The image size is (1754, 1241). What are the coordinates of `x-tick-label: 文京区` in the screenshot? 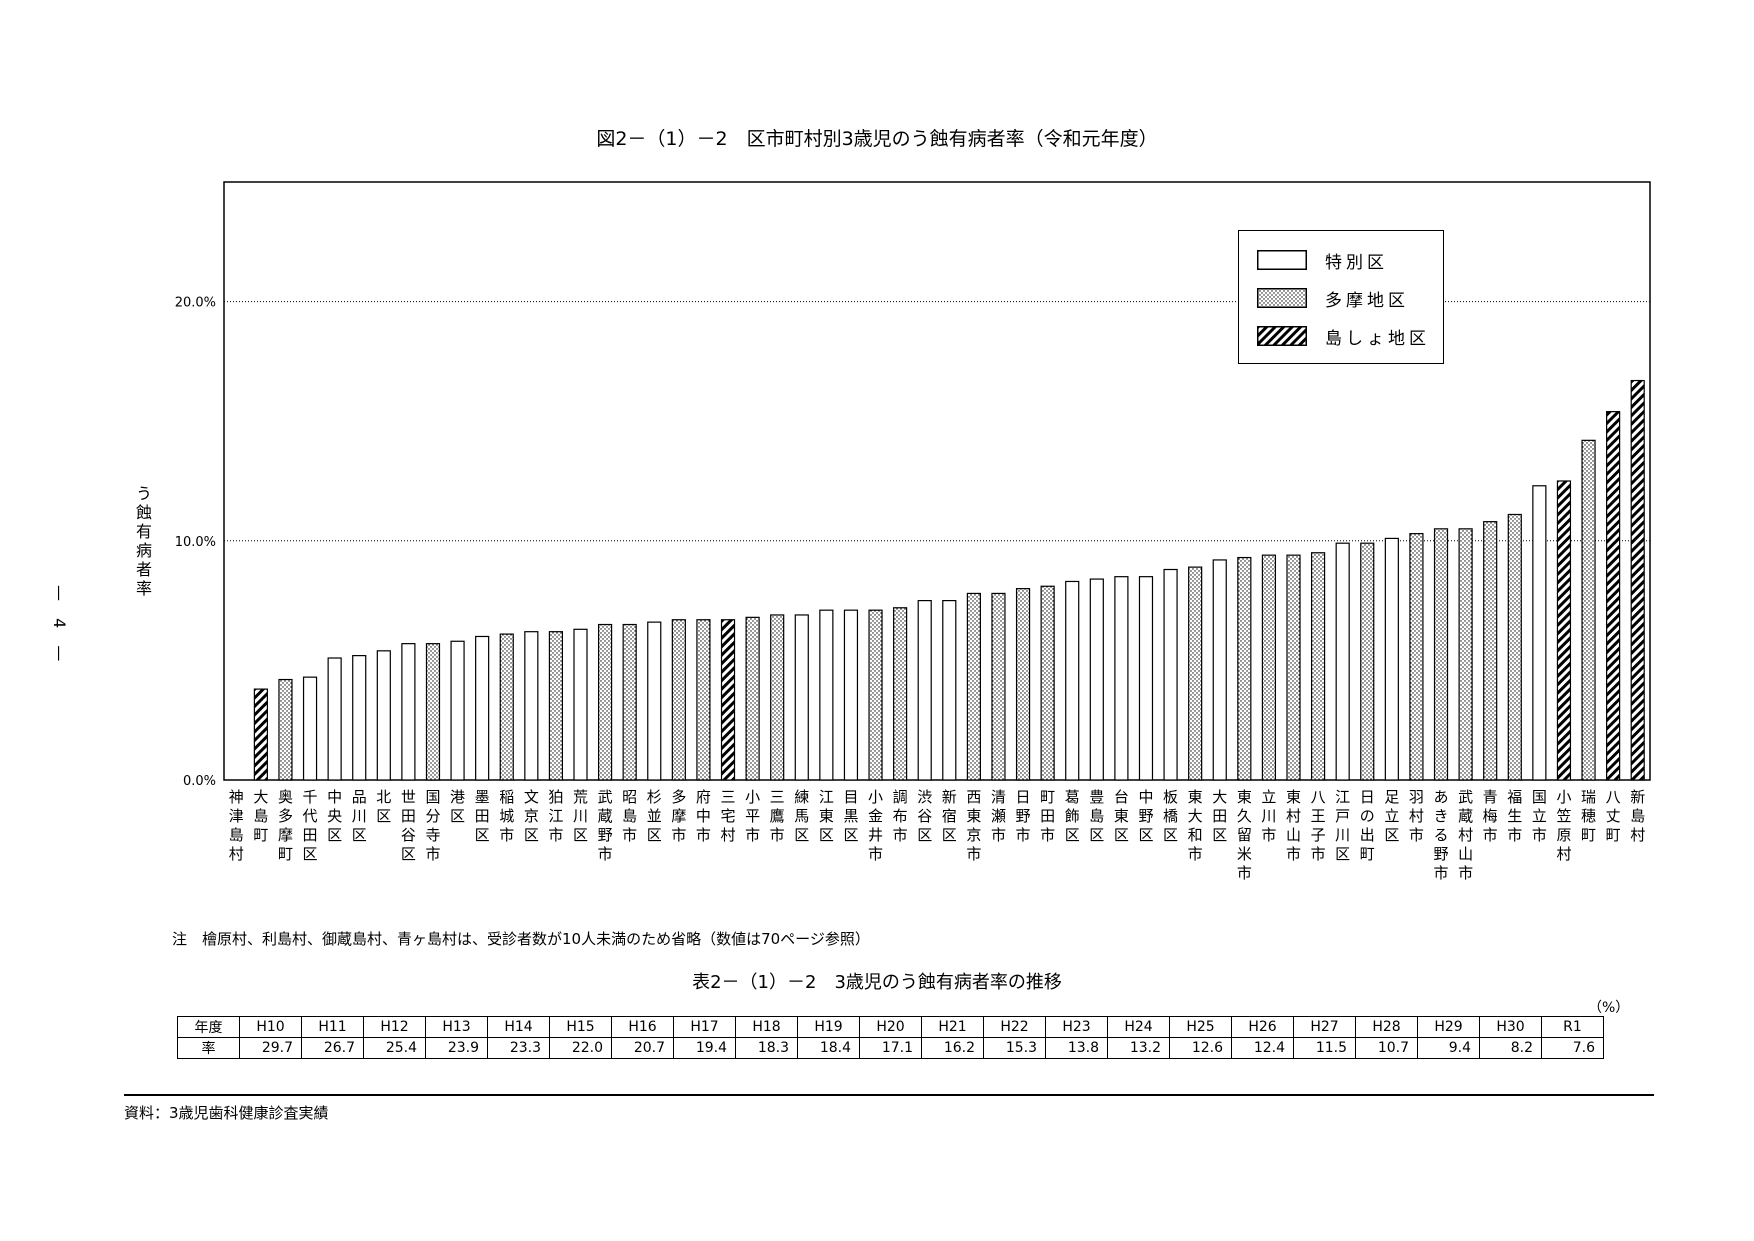 It's located at (531, 816).